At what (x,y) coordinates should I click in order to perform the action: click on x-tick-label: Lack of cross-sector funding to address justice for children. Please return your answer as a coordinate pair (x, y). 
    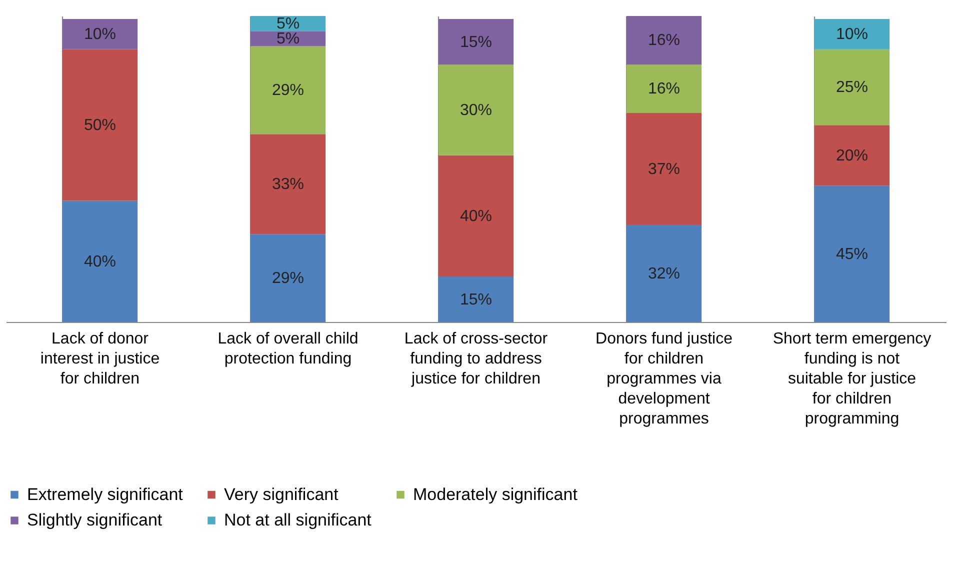
    Looking at the image, I should click on (476, 359).